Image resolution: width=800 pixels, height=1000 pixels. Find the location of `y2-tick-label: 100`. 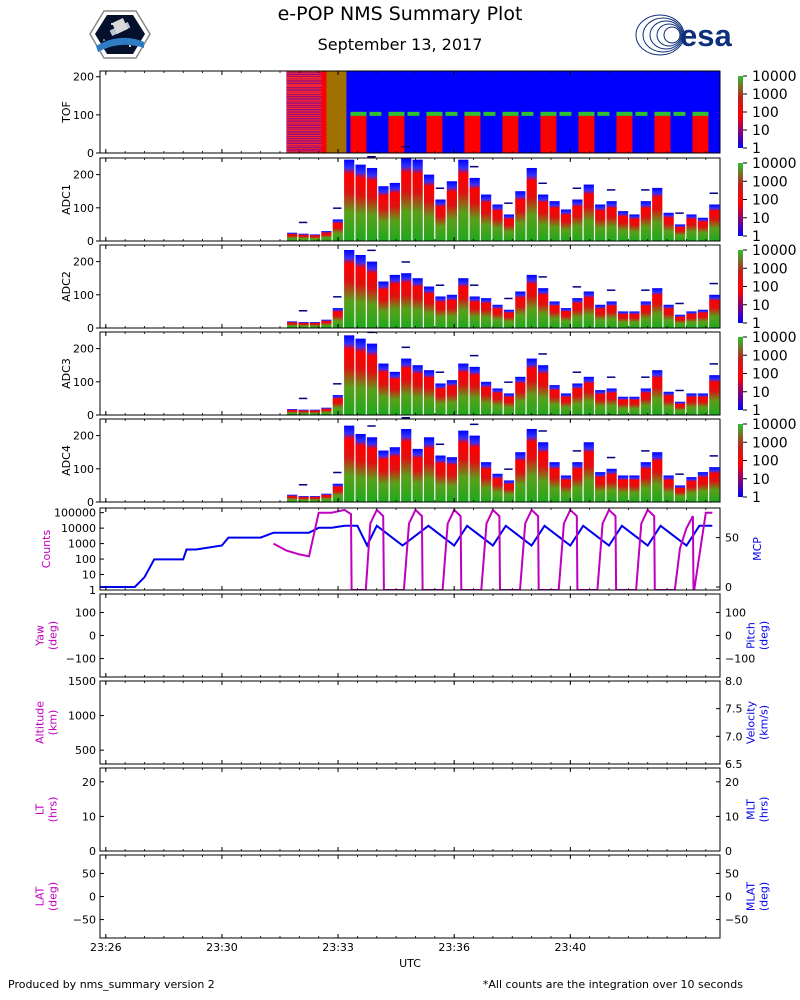

y2-tick-label: 100 is located at coordinates (735, 612).